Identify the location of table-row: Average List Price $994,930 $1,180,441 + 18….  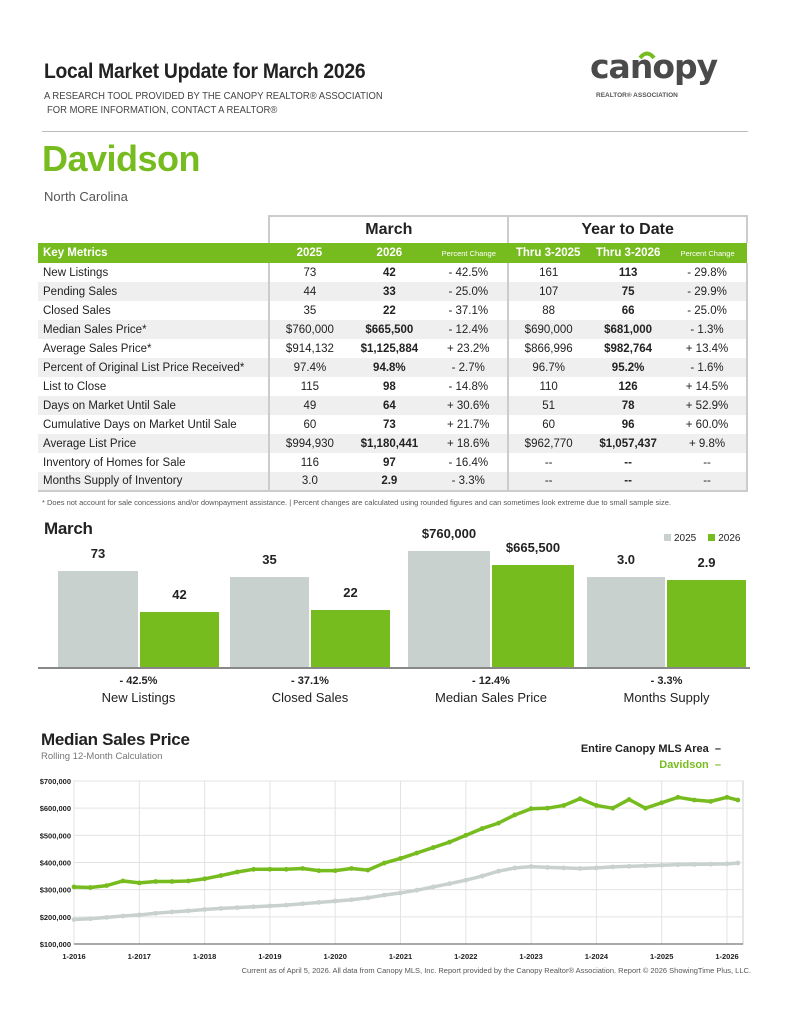
(393, 443).